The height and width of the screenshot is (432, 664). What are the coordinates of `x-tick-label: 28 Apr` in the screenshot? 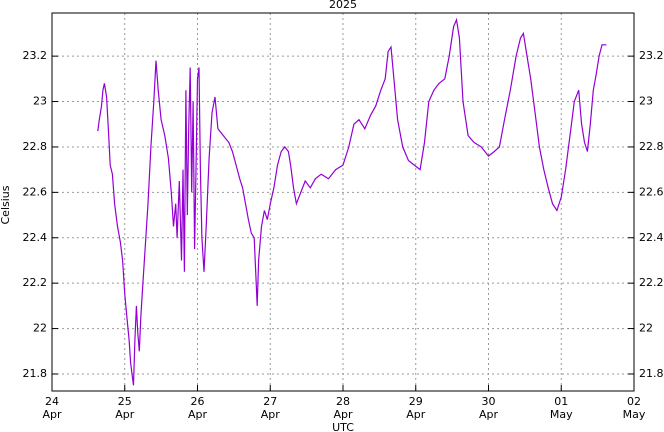 It's located at (343, 408).